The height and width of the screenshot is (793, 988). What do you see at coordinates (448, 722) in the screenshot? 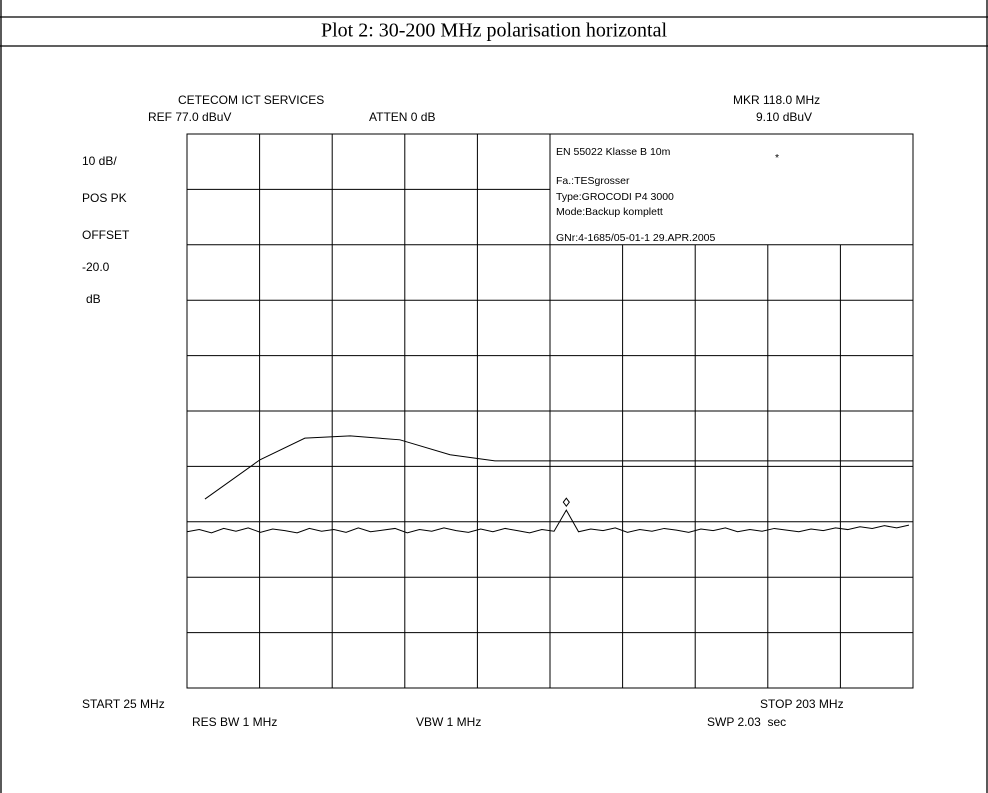
I see `vbw-label: VBW 1 MHz` at bounding box center [448, 722].